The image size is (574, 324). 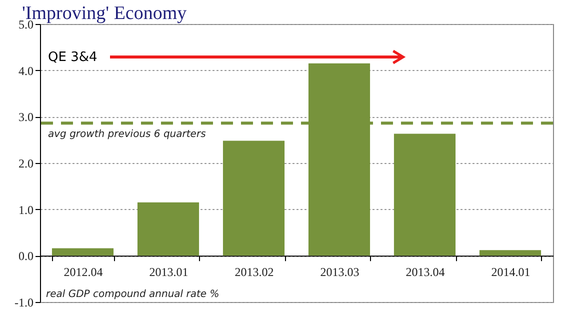 I want to click on x-tick-label: 2013.04, so click(x=425, y=272).